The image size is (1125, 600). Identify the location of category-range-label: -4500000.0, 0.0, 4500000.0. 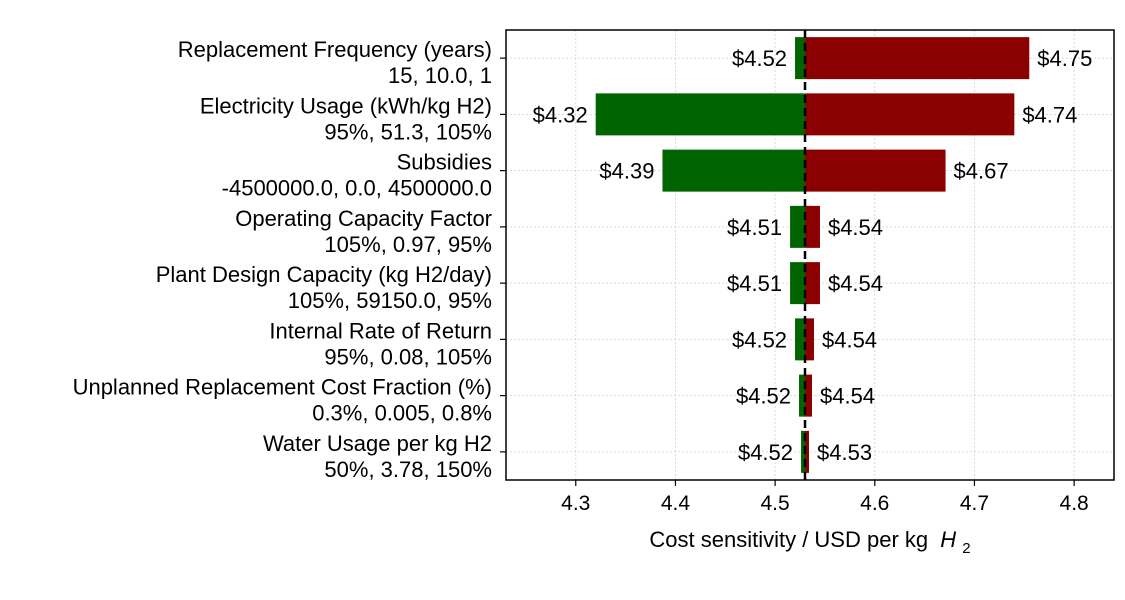
(357, 188).